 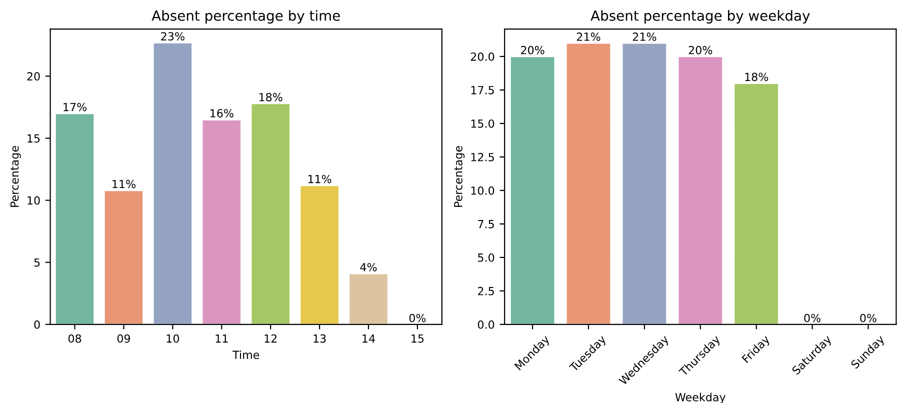 What do you see at coordinates (486, 224) in the screenshot?
I see `y-tick-label: 7.5` at bounding box center [486, 224].